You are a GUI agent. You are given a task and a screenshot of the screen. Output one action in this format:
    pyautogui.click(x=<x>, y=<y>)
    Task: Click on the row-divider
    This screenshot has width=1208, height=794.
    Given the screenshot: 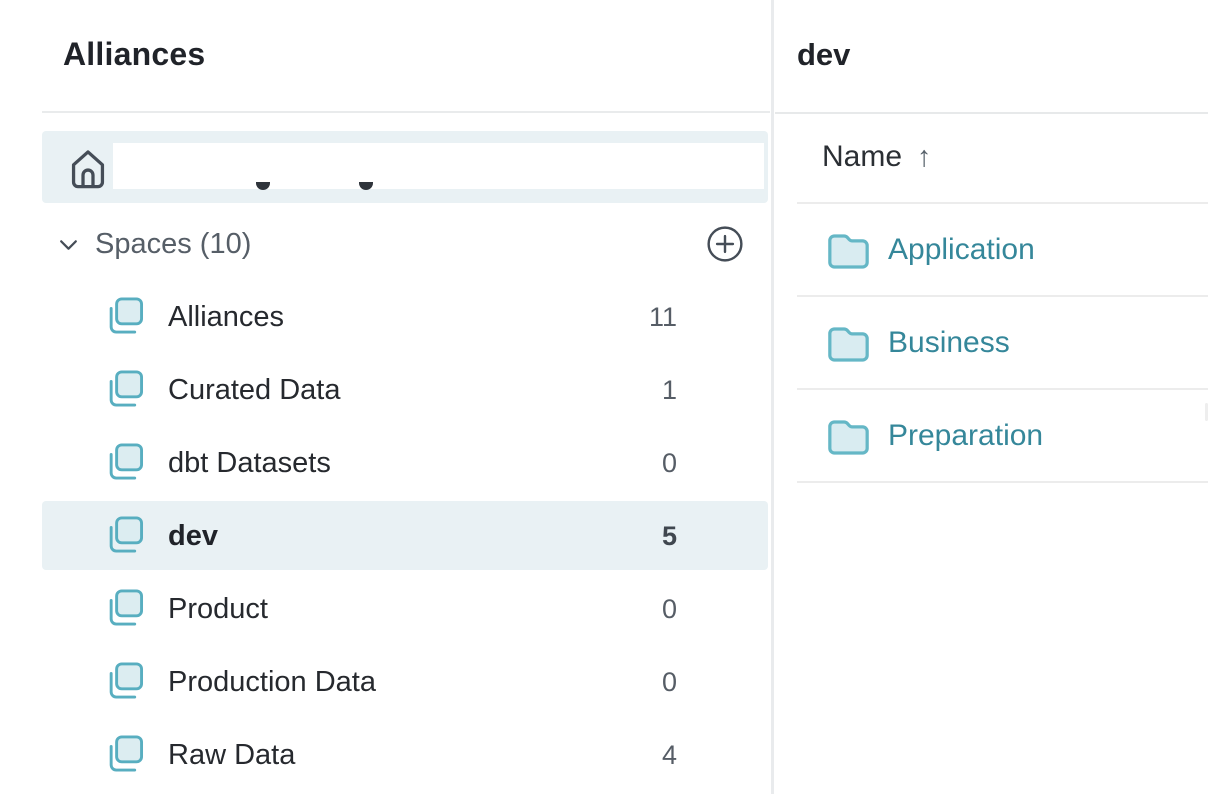 What is the action you would take?
    pyautogui.click(x=1002, y=482)
    